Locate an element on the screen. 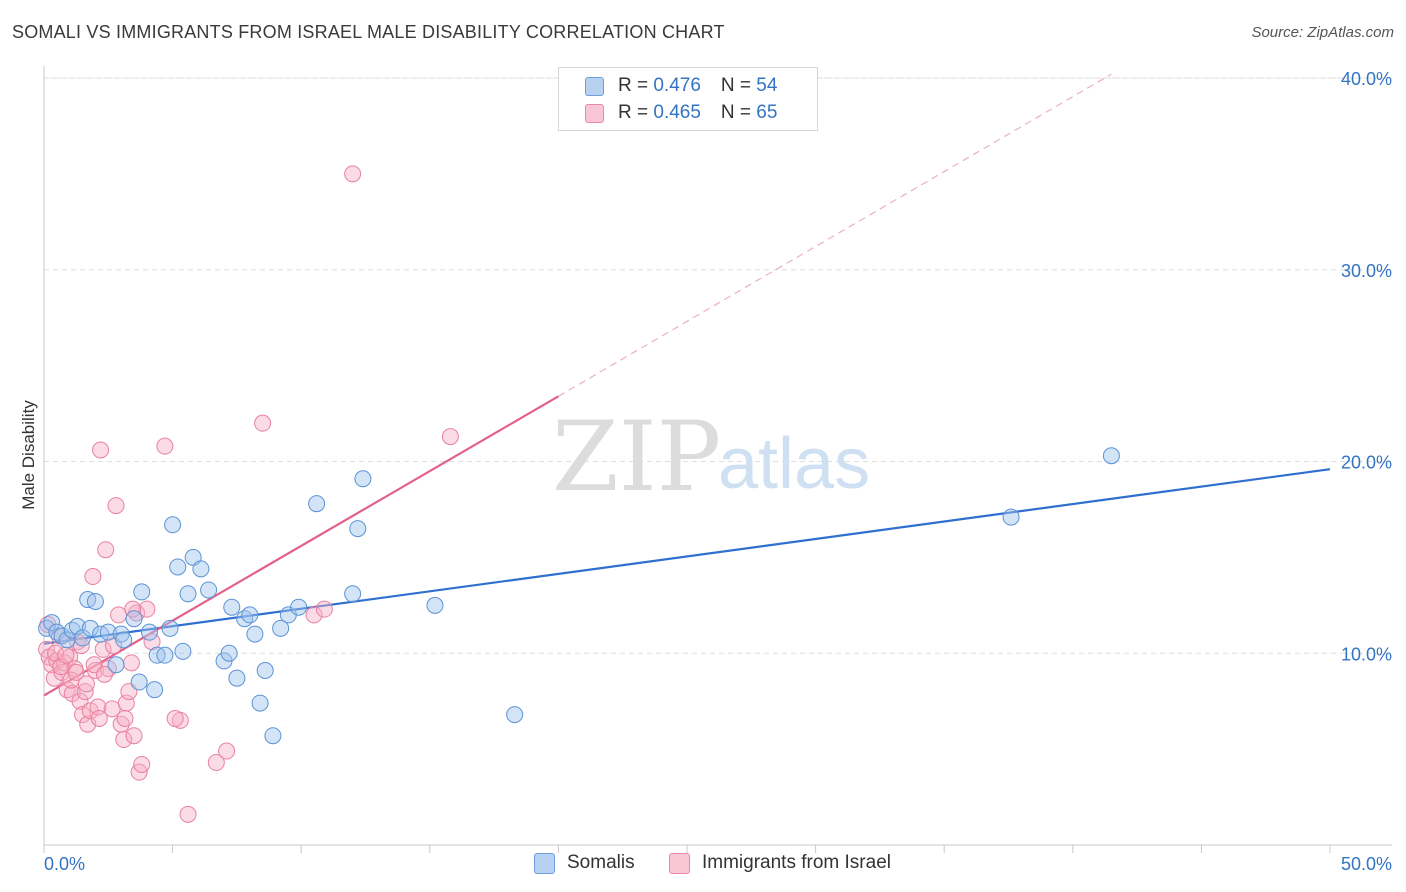 The image size is (1406, 892). n-value: 65 is located at coordinates (767, 112).